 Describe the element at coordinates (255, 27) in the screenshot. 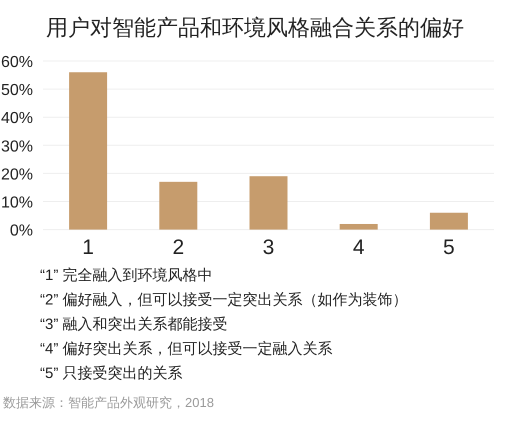

I see `chart-title: 用户对智能产品和环境风格融合关系的偏好` at that location.